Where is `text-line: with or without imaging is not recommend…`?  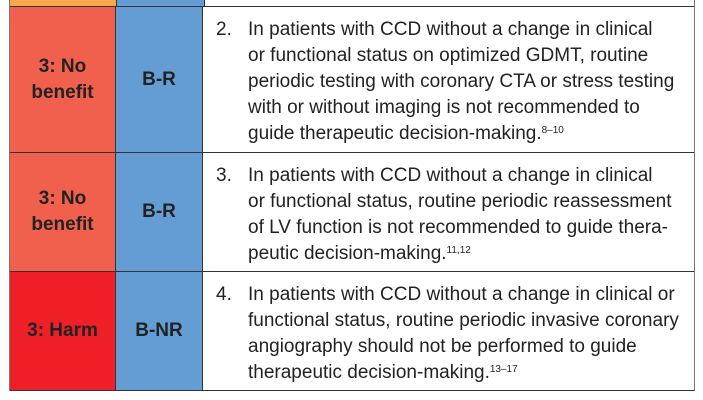 text-line: with or without imaging is not recommend… is located at coordinates (444, 107).